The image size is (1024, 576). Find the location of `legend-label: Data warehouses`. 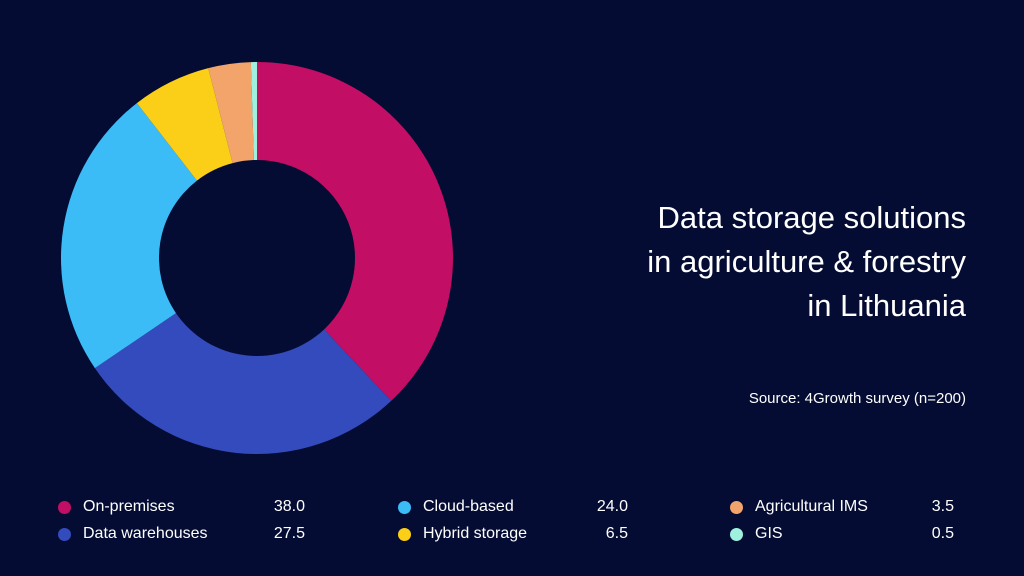

legend-label: Data warehouses is located at coordinates (145, 533).